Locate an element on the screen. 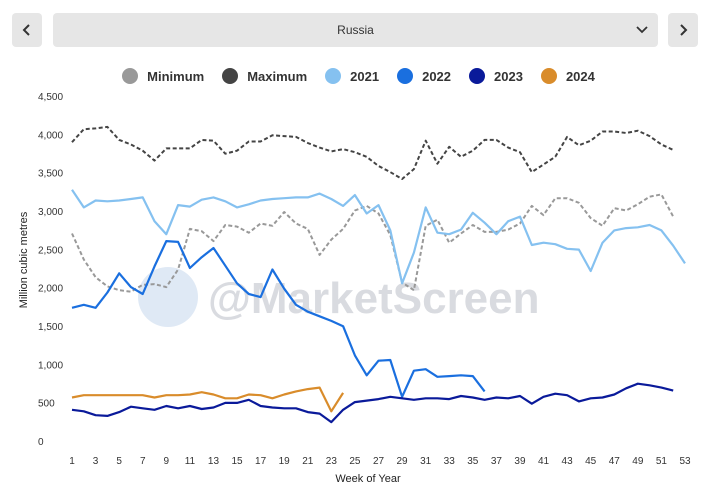  series-line-2024 is located at coordinates (208, 399).